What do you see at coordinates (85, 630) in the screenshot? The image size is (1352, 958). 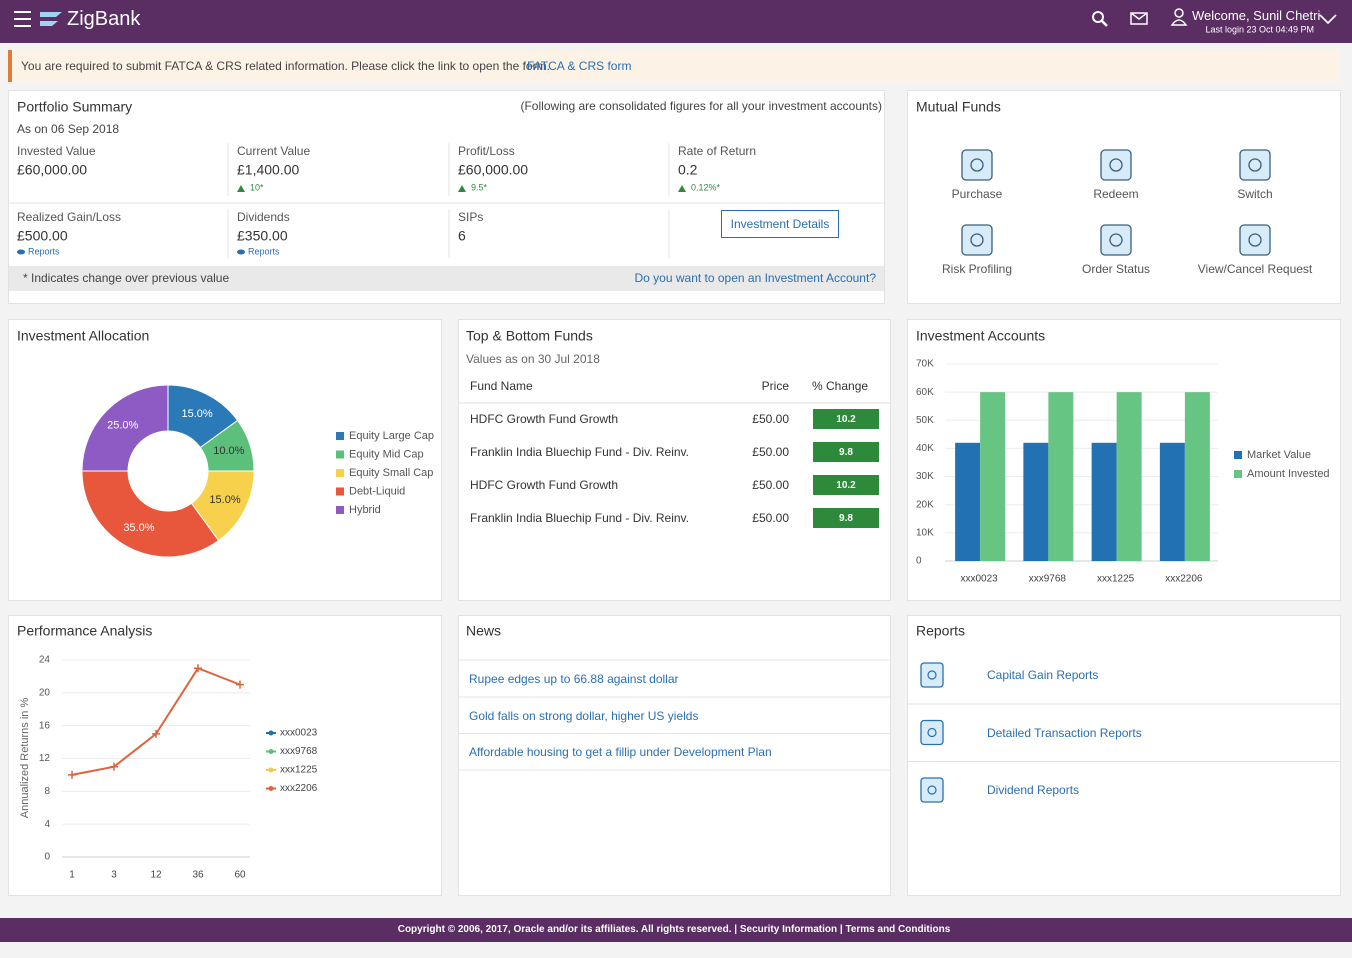 I see `panel-title: Performance Analysis` at bounding box center [85, 630].